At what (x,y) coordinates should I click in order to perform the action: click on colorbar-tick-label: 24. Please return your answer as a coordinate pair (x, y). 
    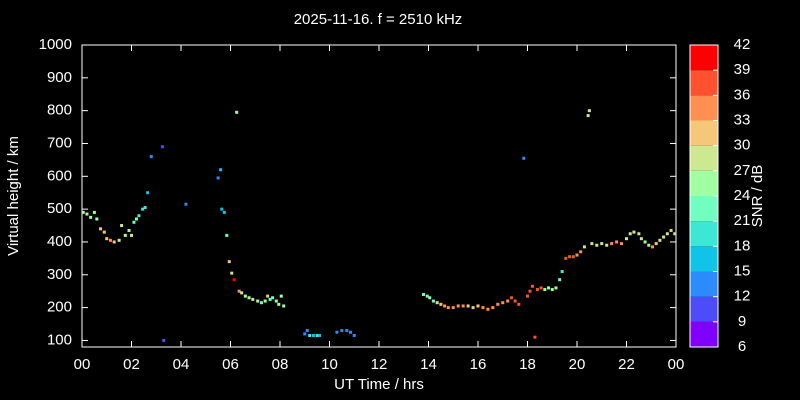
    Looking at the image, I should click on (742, 195).